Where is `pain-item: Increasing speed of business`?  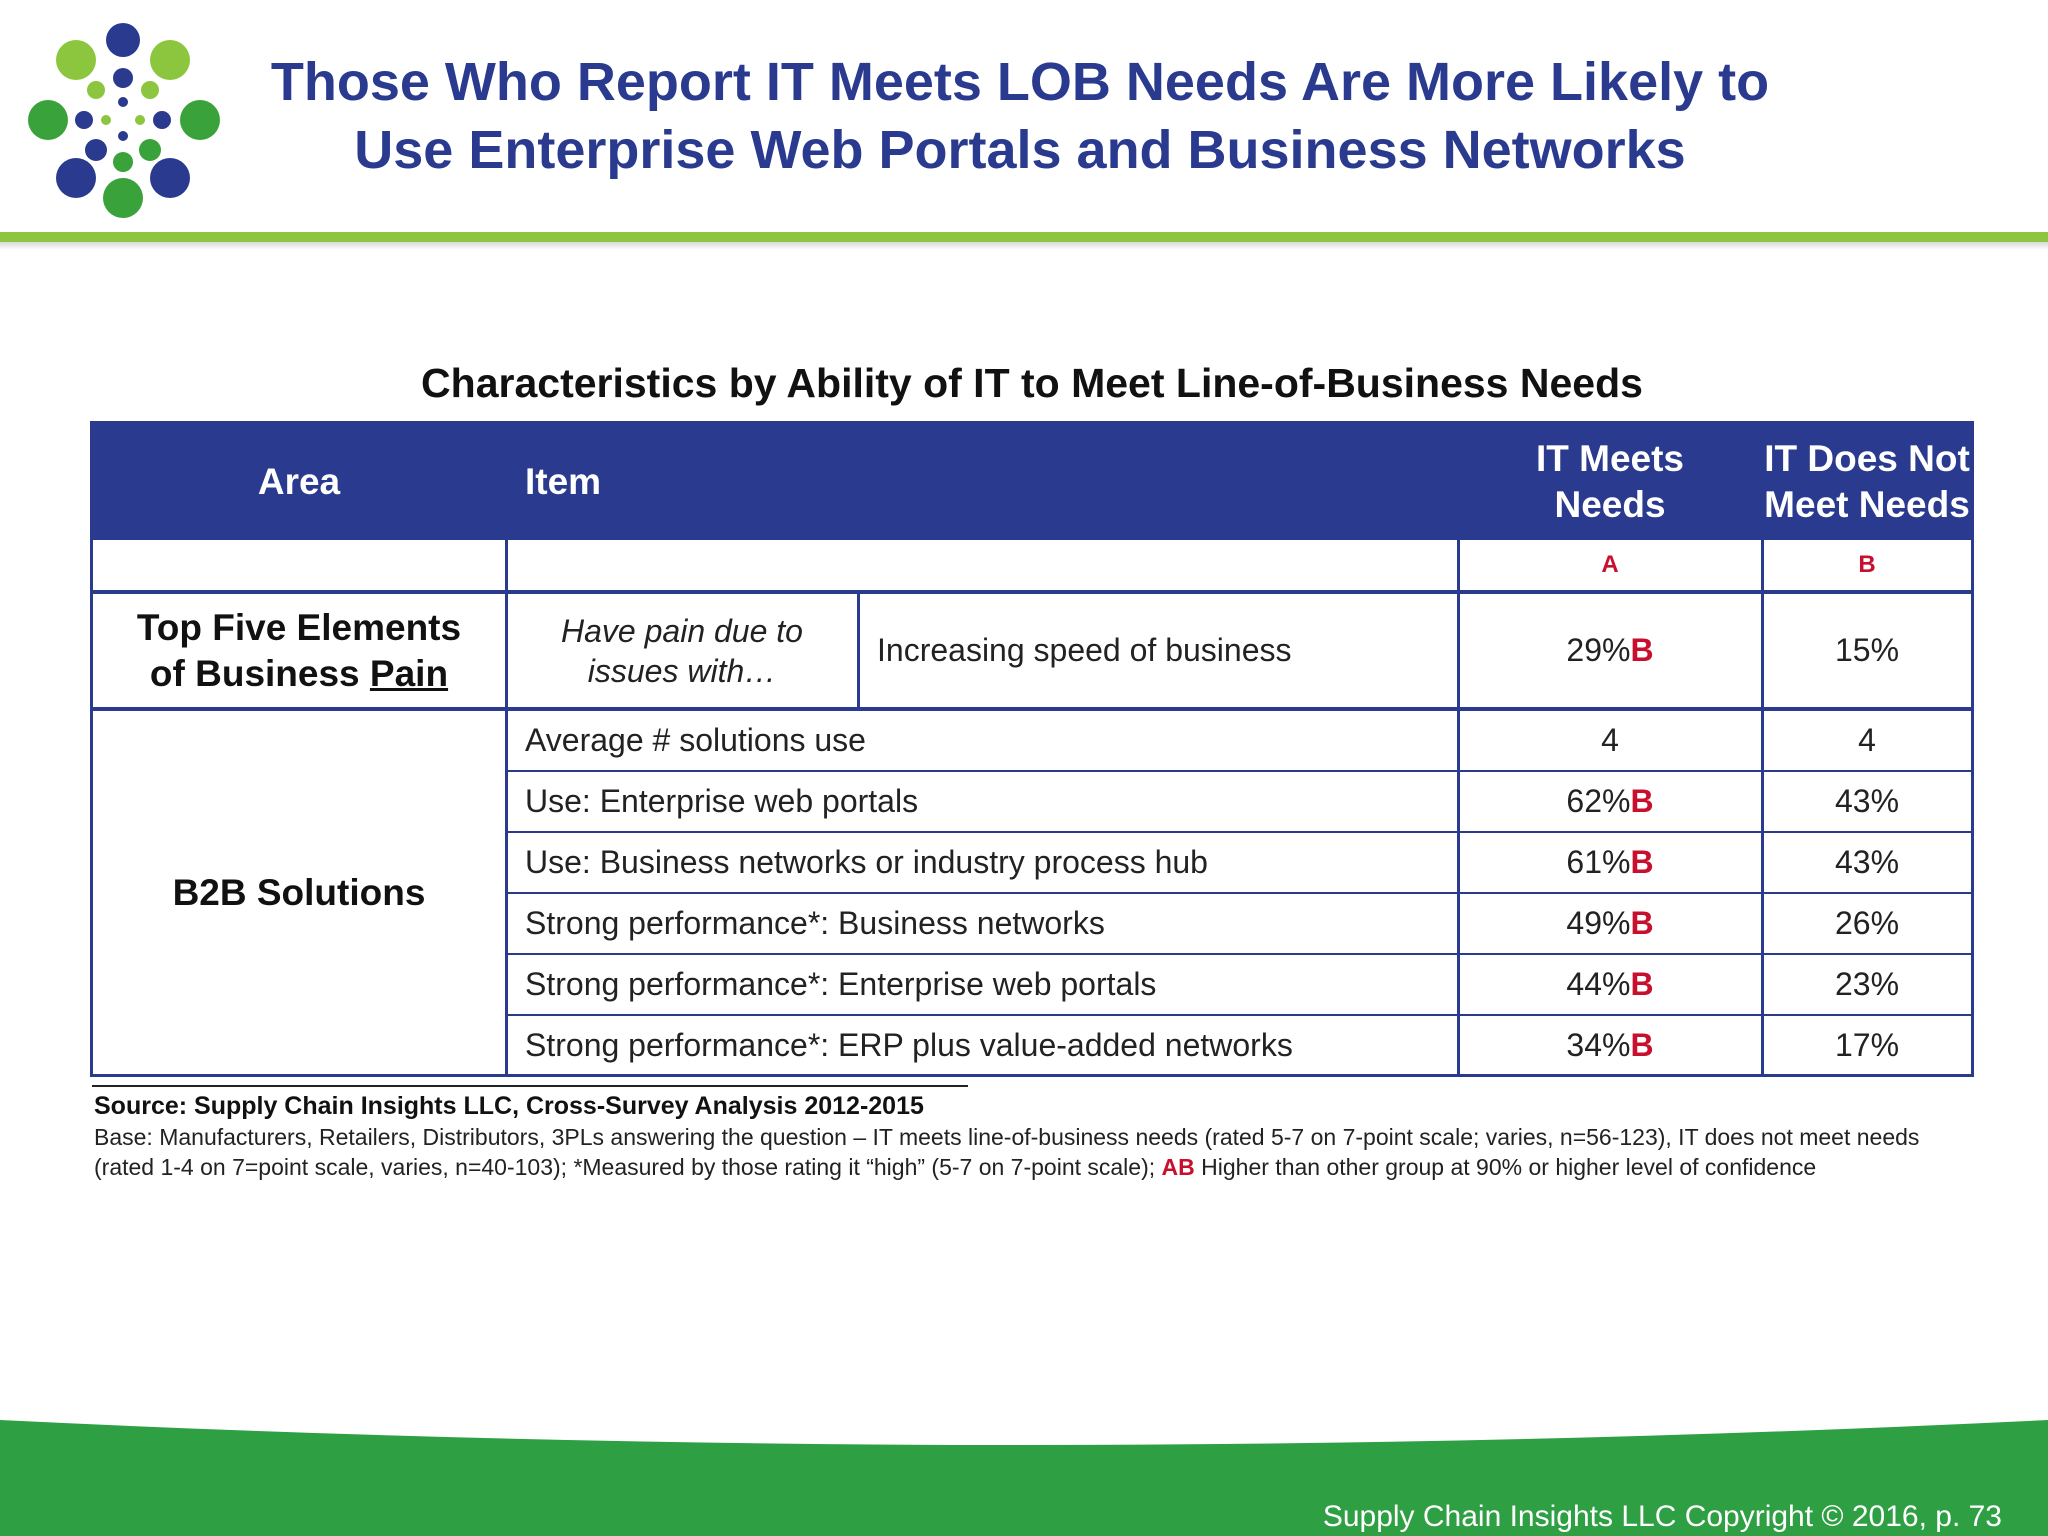
pain-item: Increasing speed of business is located at coordinates (1158, 650).